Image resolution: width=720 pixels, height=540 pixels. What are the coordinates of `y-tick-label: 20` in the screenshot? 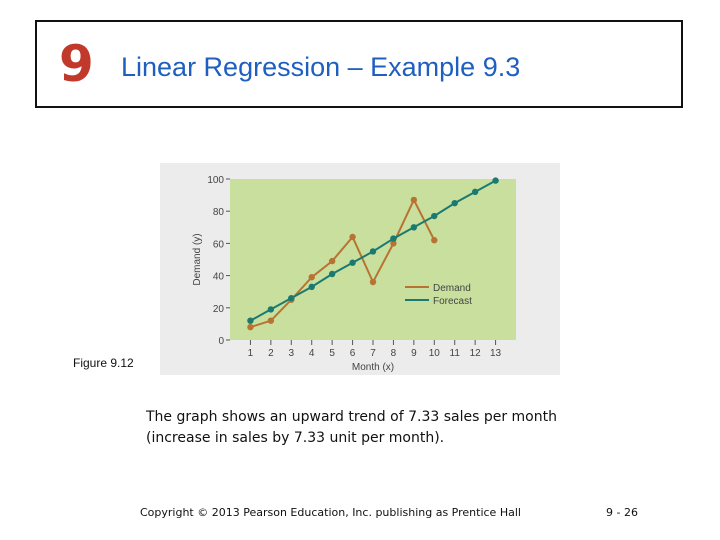 It's located at (219, 309).